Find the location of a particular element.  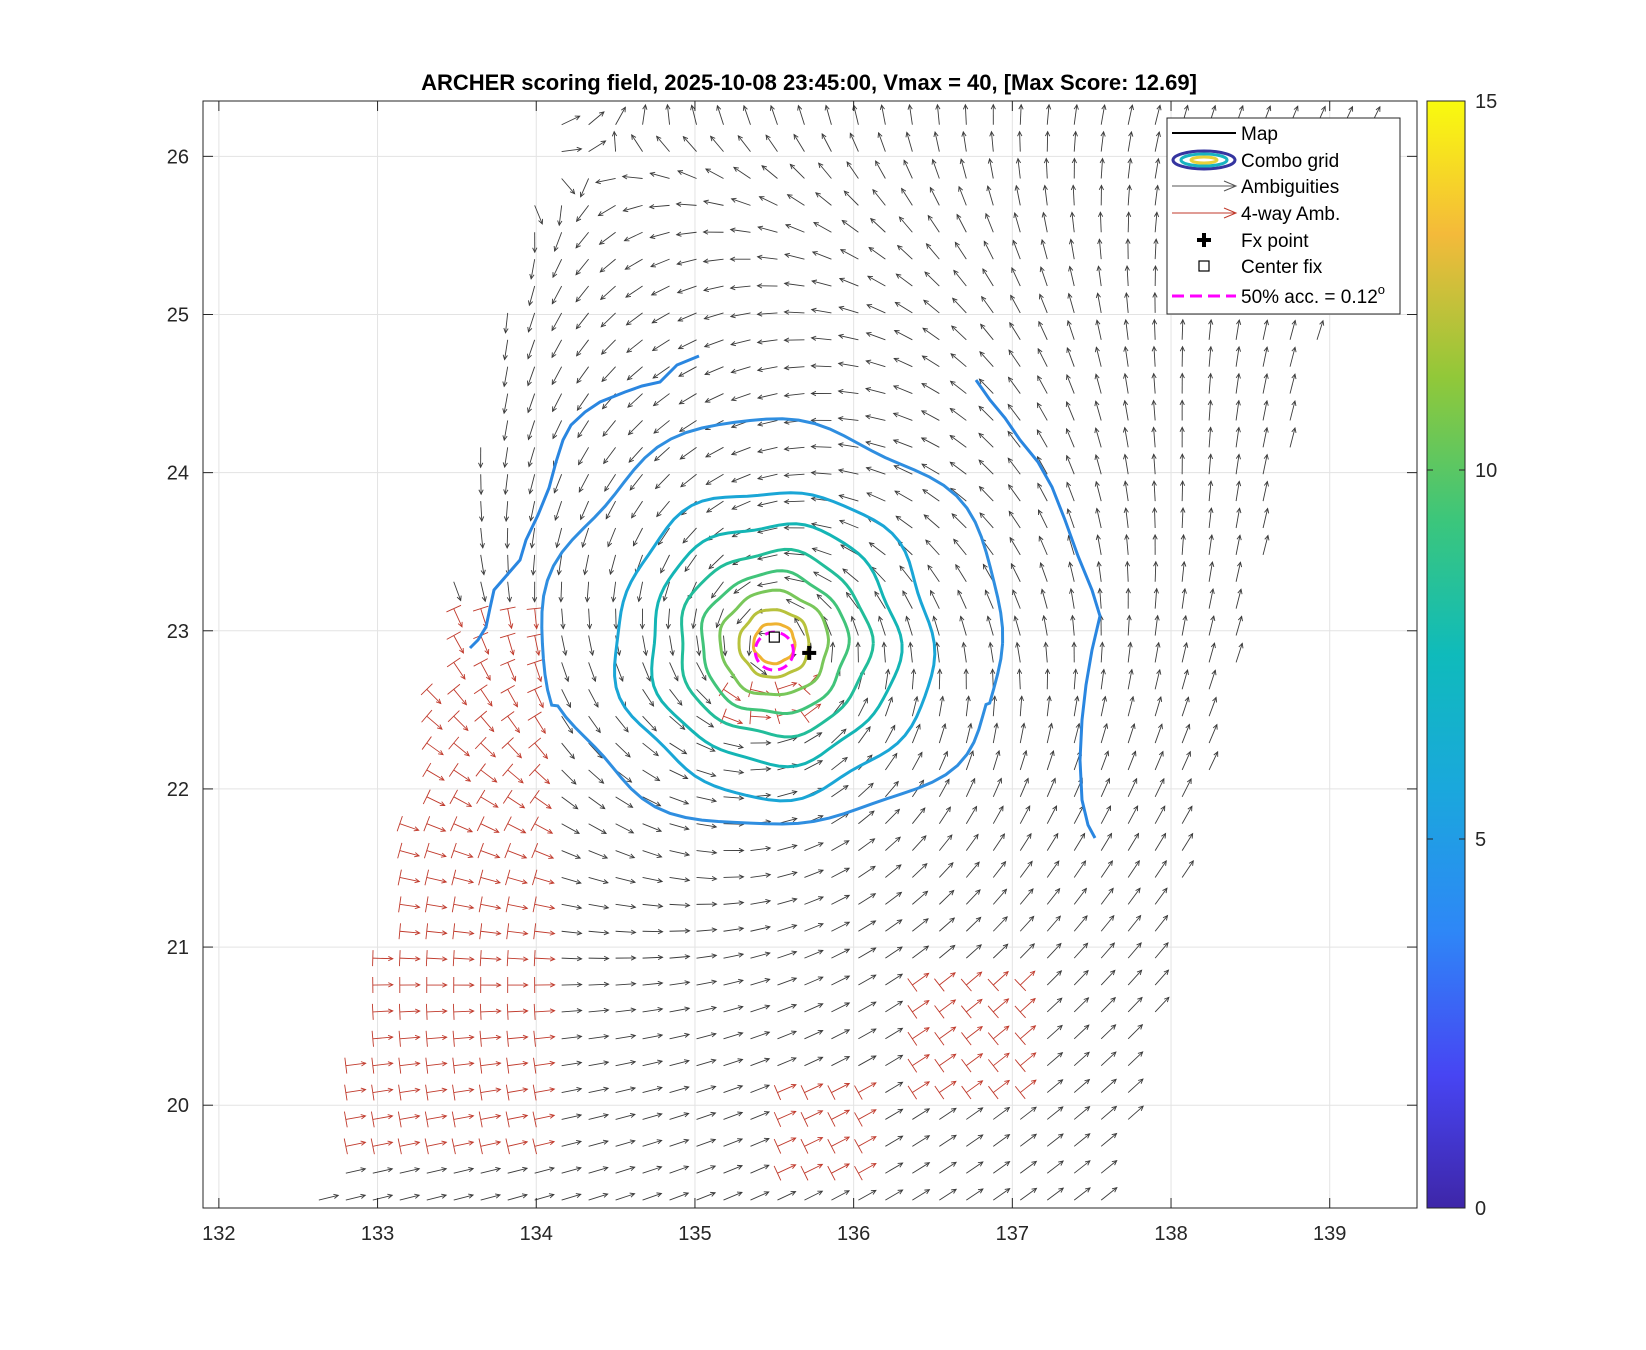

x-tick-label: 133 is located at coordinates (377, 1234).